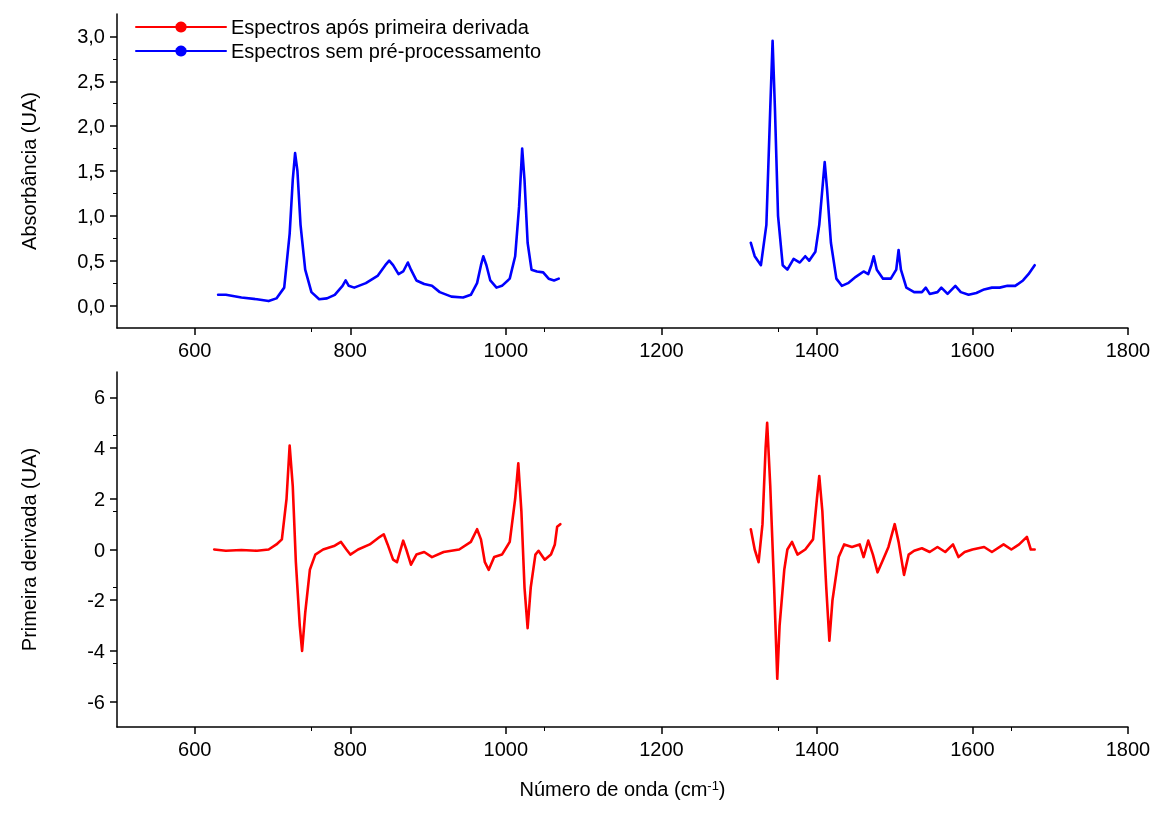  Describe the element at coordinates (380, 27) in the screenshot. I see `legend-label: Espectros após primeira derivada` at that location.